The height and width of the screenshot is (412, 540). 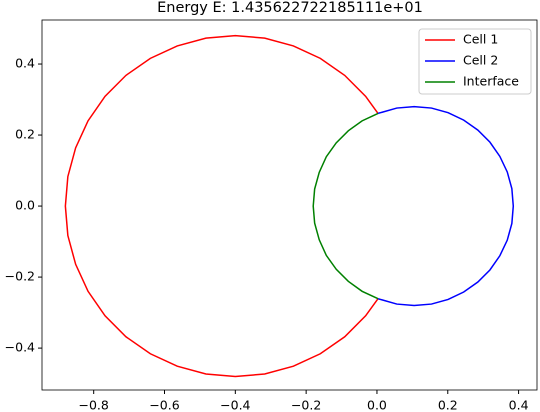 What do you see at coordinates (25, 205) in the screenshot?
I see `y-tick-label: 0.0` at bounding box center [25, 205].